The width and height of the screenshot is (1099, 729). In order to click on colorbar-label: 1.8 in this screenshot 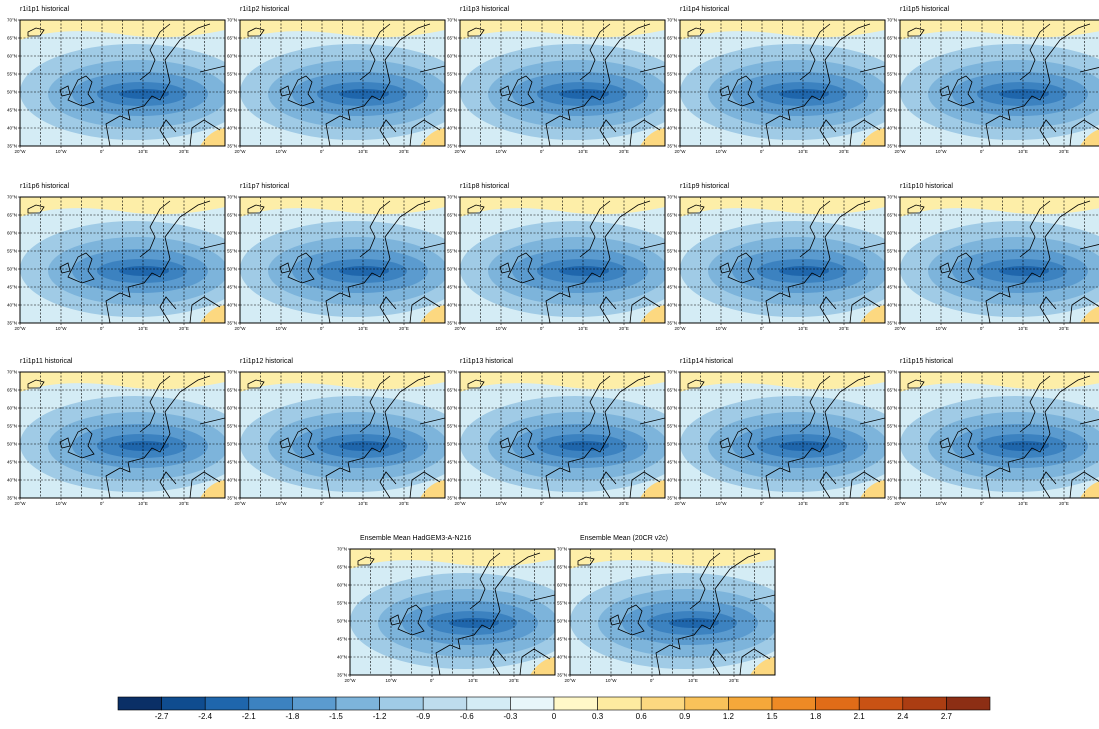, I will do `click(816, 716)`.